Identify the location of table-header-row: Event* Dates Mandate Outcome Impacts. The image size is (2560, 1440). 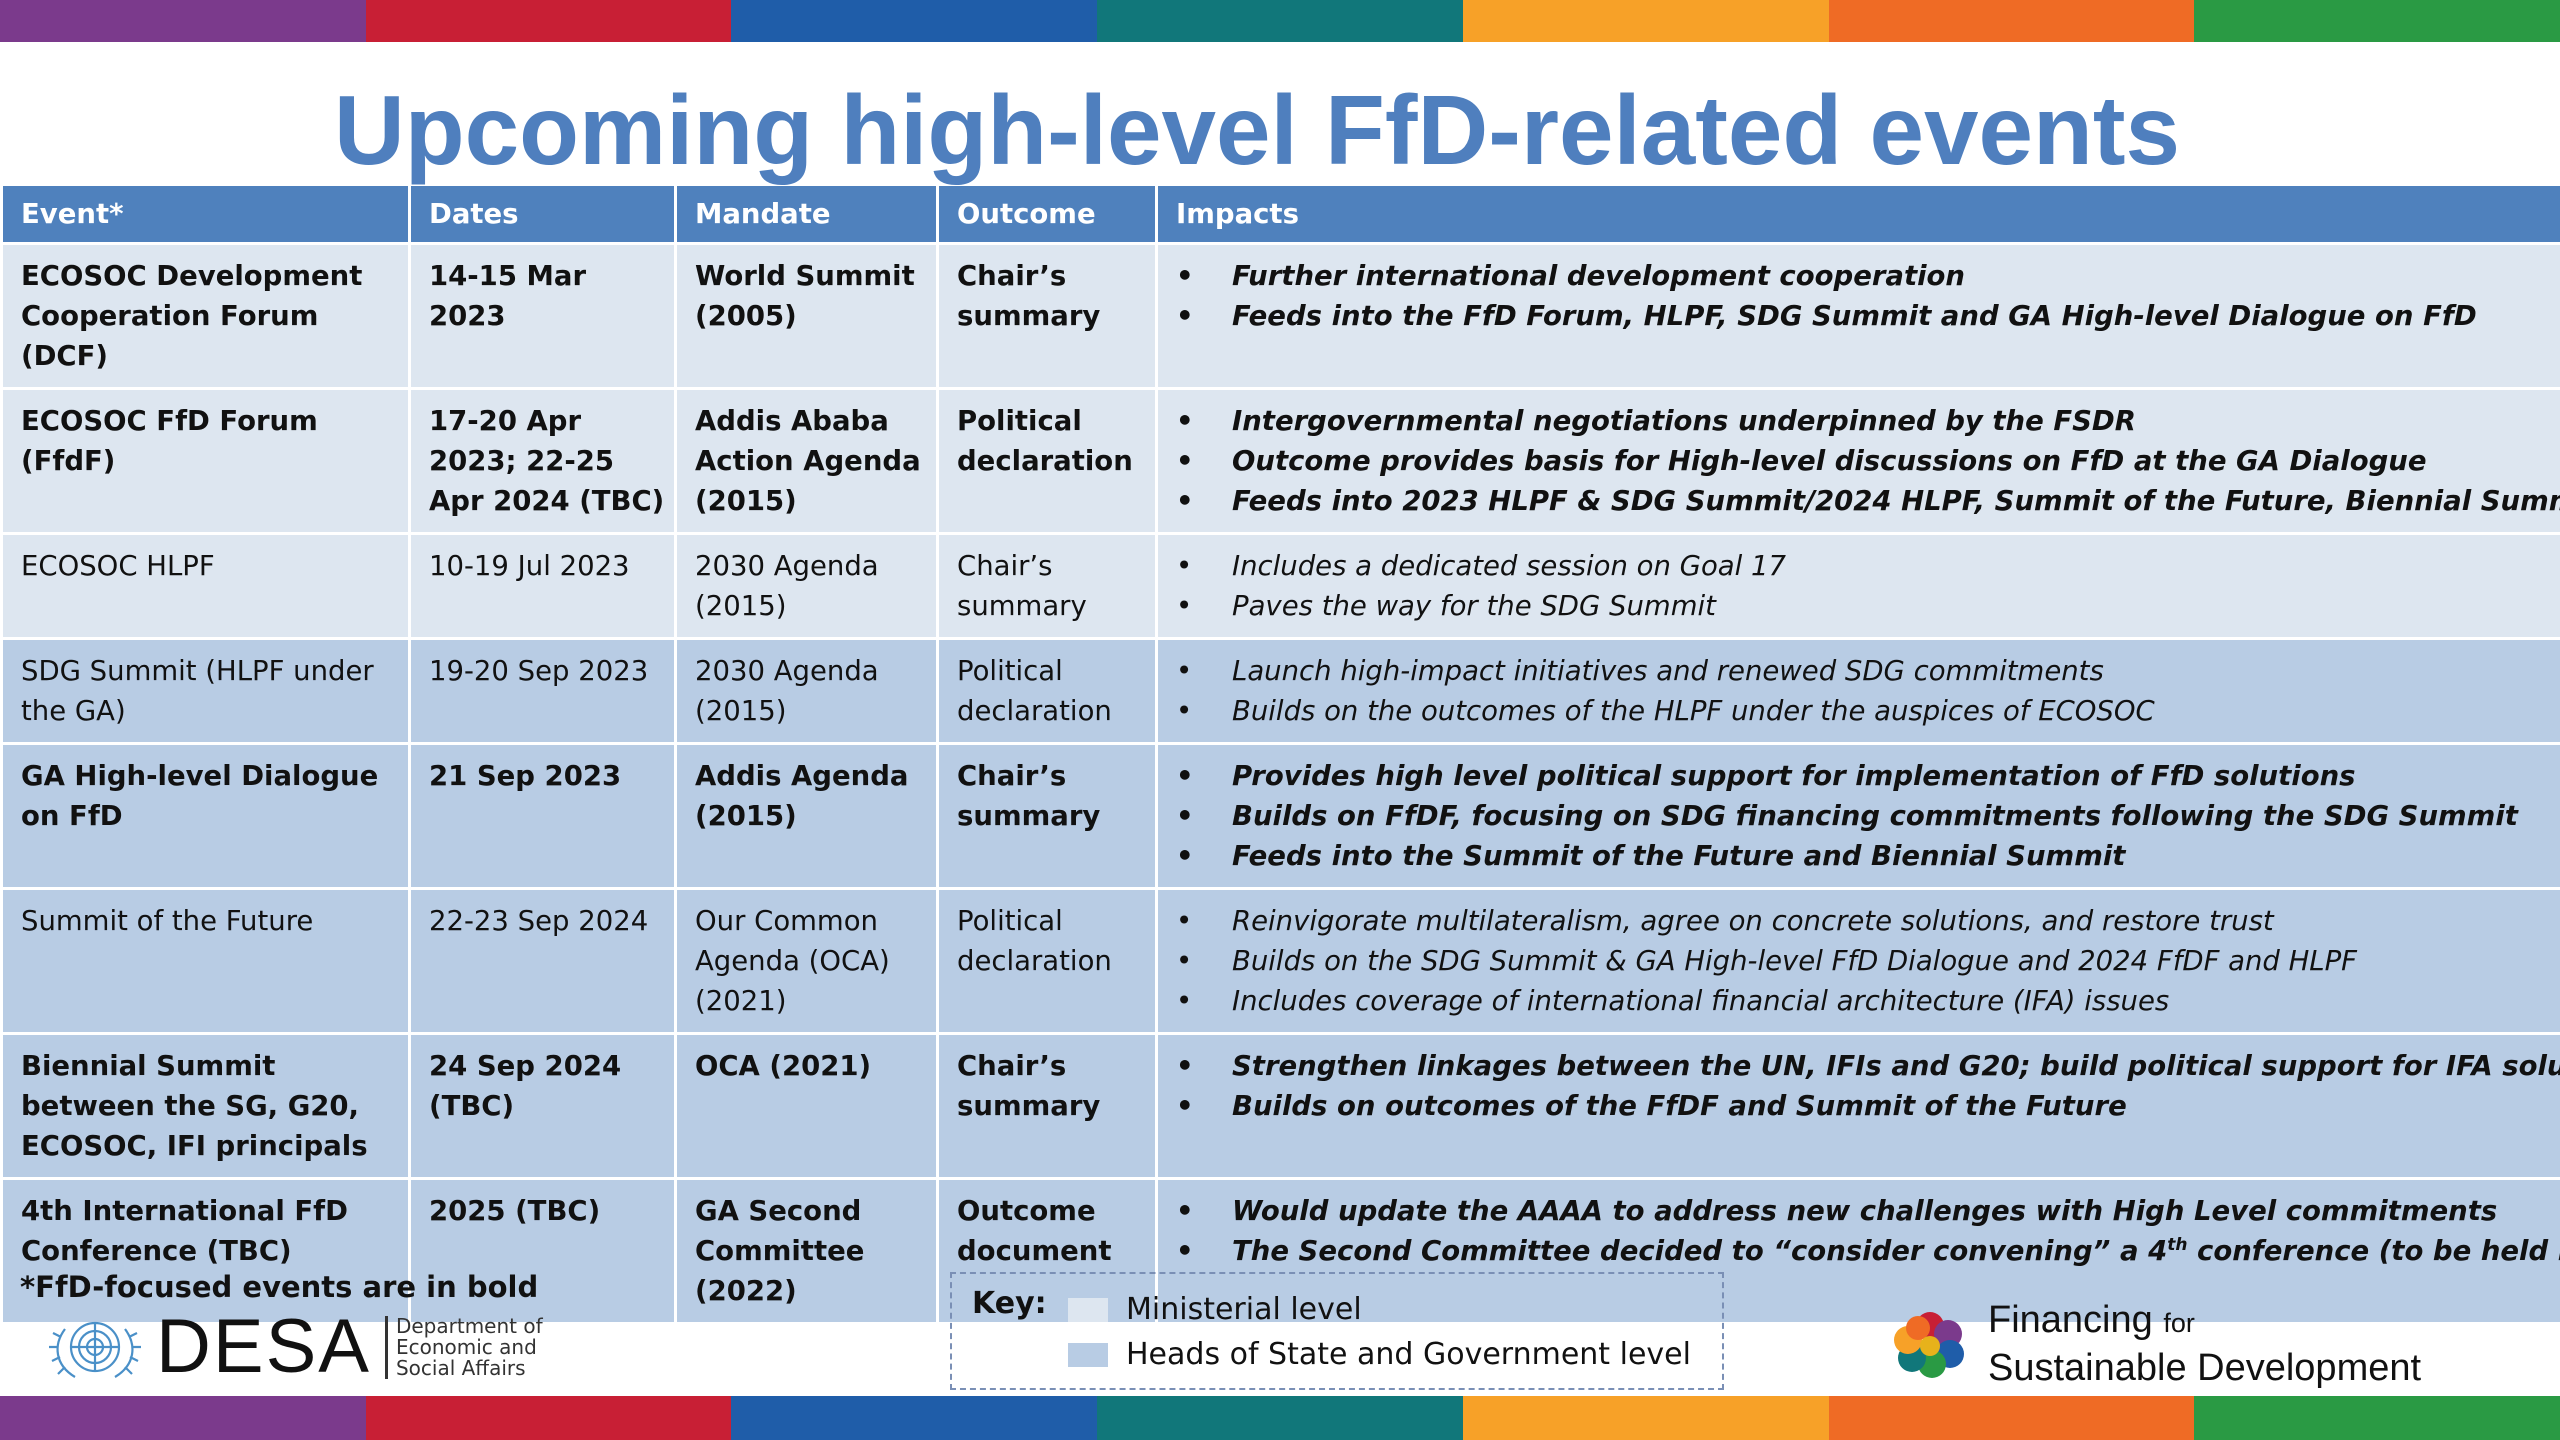
(1280, 215).